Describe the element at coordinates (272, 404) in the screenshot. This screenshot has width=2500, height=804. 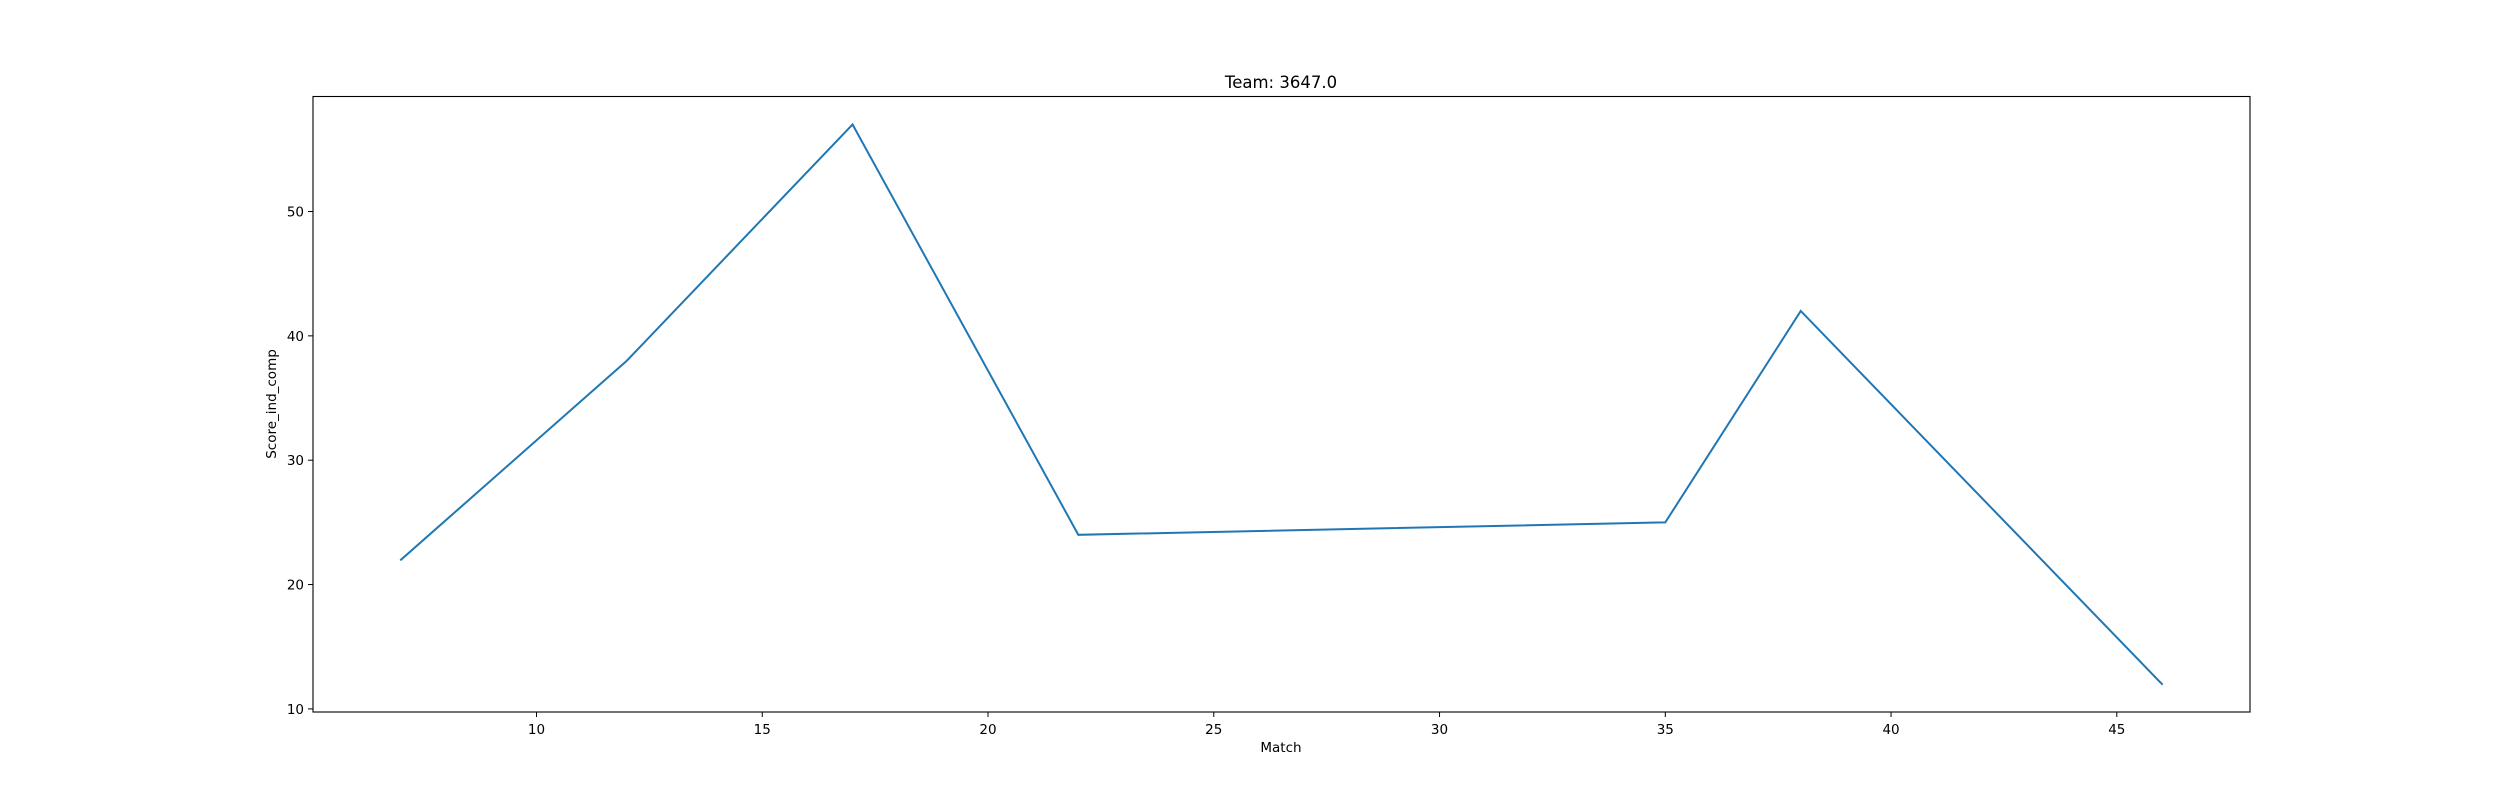
I see `y-axis-label: Score_ind_comp` at that location.